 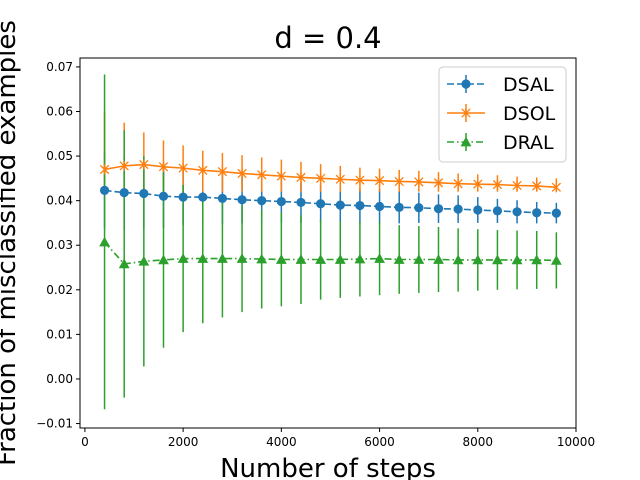 What do you see at coordinates (59, 379) in the screenshot?
I see `y-tick-label: 0.00` at bounding box center [59, 379].